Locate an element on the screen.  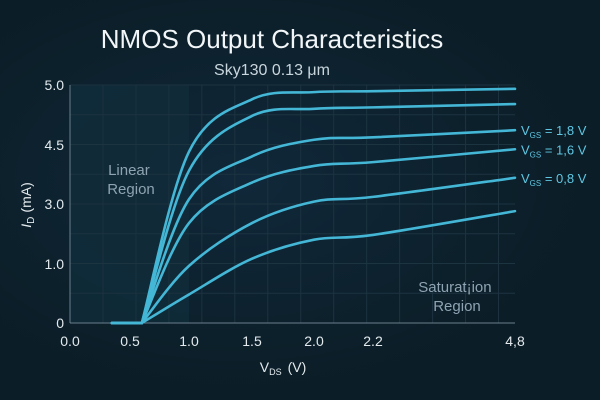
saturation-region-line-1: Saturat¡ion is located at coordinates (454, 287).